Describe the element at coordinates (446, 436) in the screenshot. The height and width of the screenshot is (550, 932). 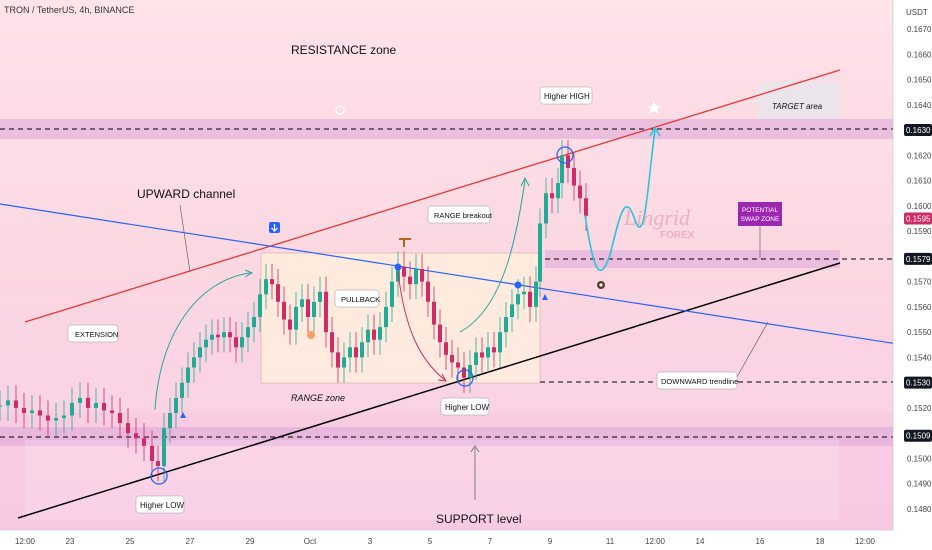
I see `support-zone` at that location.